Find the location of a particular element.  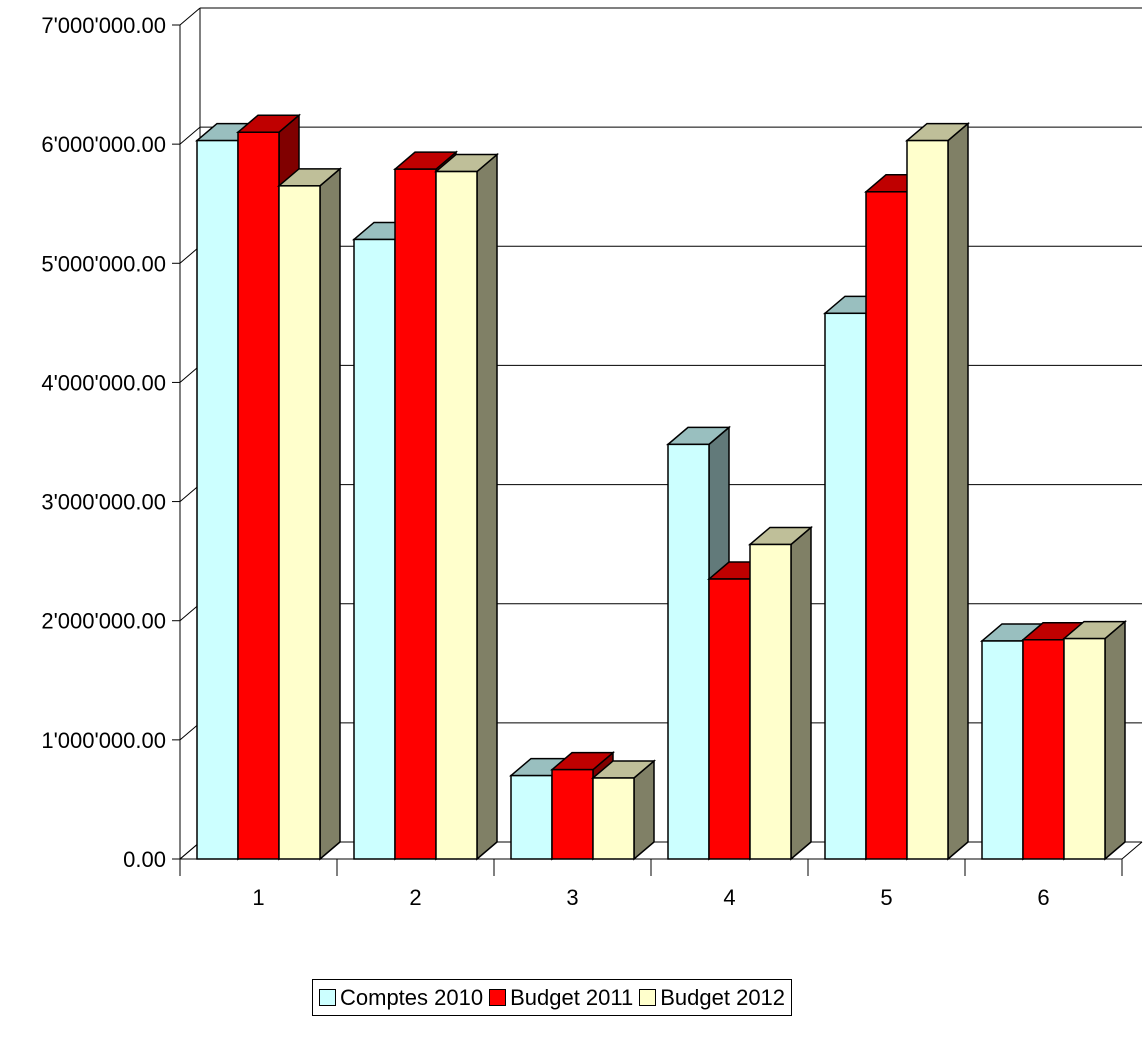

y-tick-label: 5'000'000.00 is located at coordinates (103, 263).